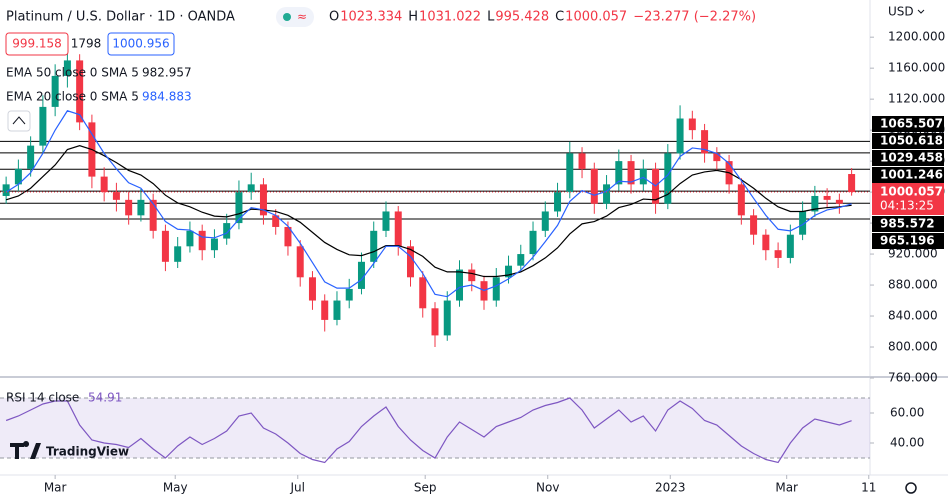 The image size is (948, 501). I want to click on ohlc-label: L, so click(491, 17).